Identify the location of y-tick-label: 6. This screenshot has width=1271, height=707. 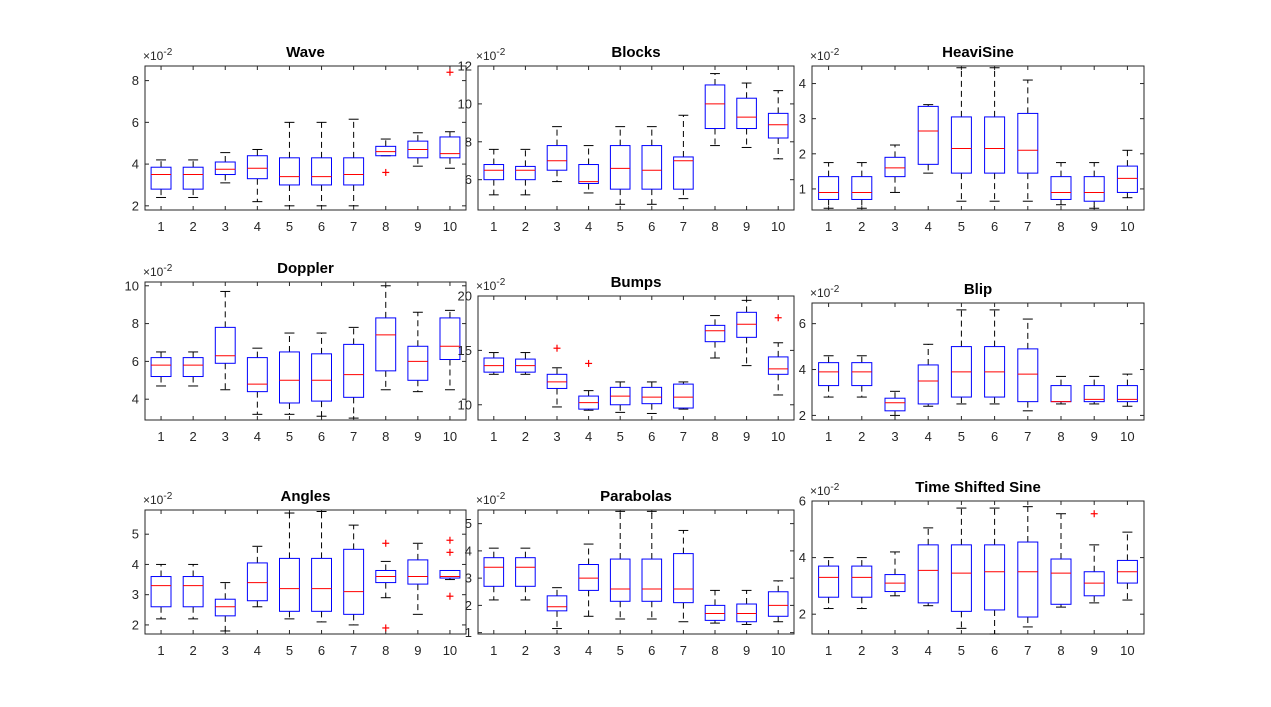
(802, 501).